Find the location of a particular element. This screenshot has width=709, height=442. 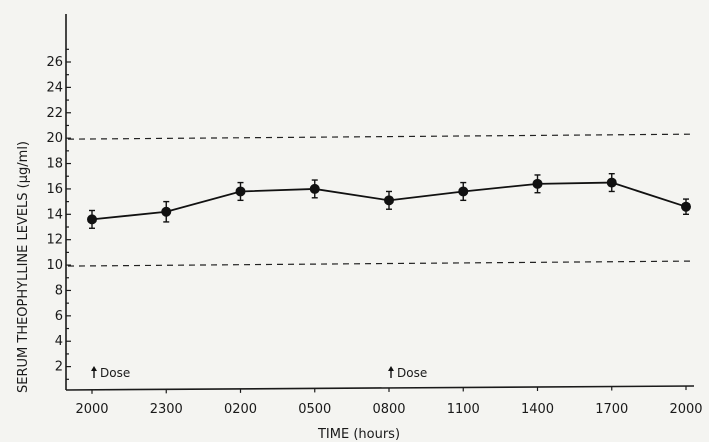

y-tick-label: 14 is located at coordinates (54, 214).